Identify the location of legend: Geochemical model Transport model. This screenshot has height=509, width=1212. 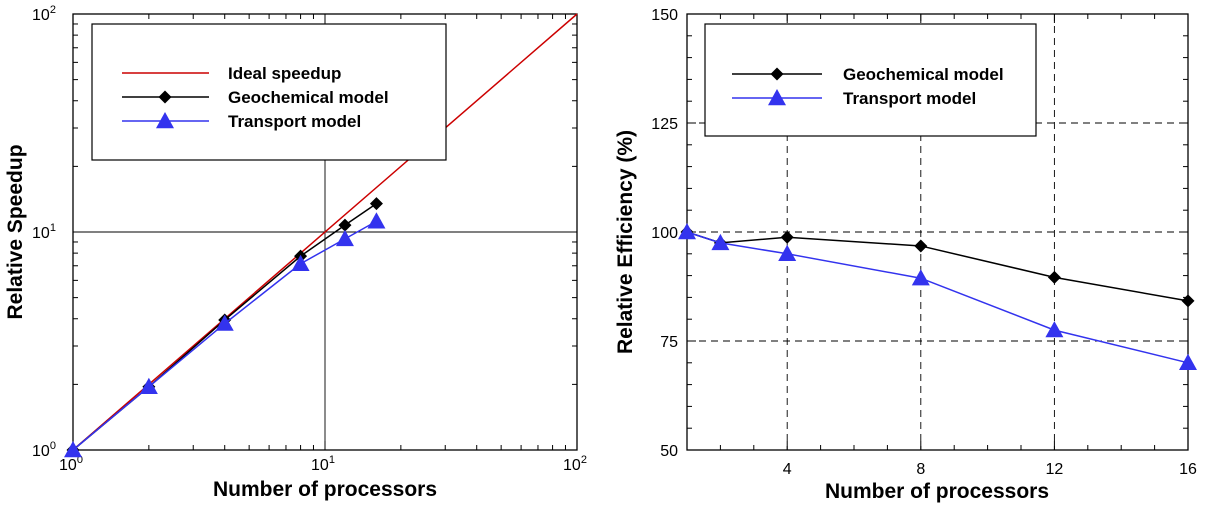
(870, 80).